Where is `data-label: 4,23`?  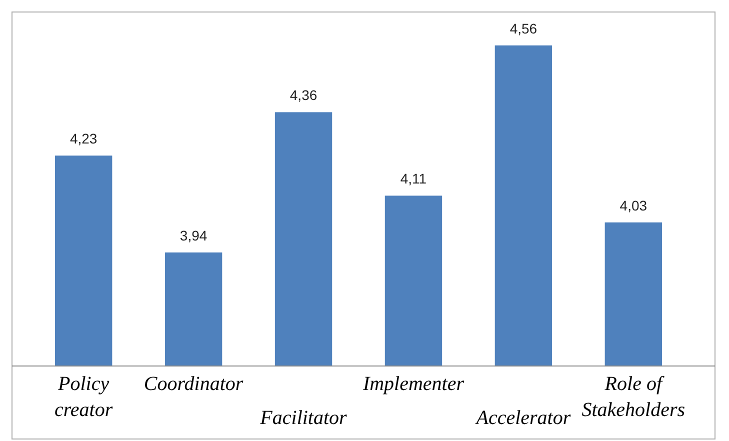 data-label: 4,23 is located at coordinates (84, 138).